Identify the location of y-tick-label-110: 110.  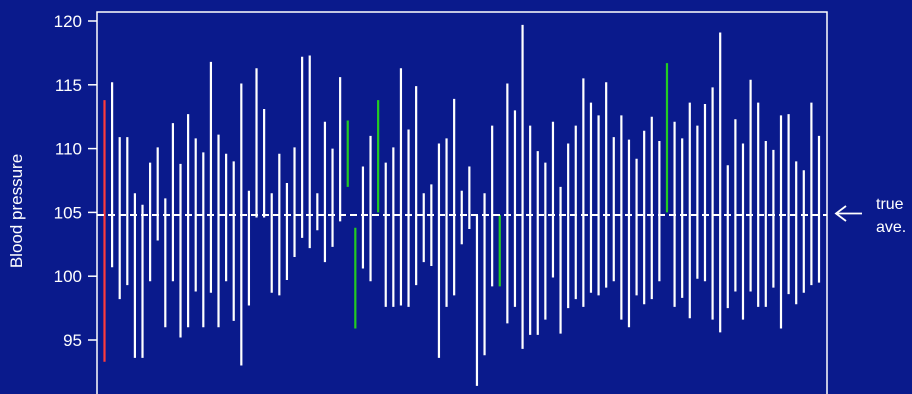
(68, 149).